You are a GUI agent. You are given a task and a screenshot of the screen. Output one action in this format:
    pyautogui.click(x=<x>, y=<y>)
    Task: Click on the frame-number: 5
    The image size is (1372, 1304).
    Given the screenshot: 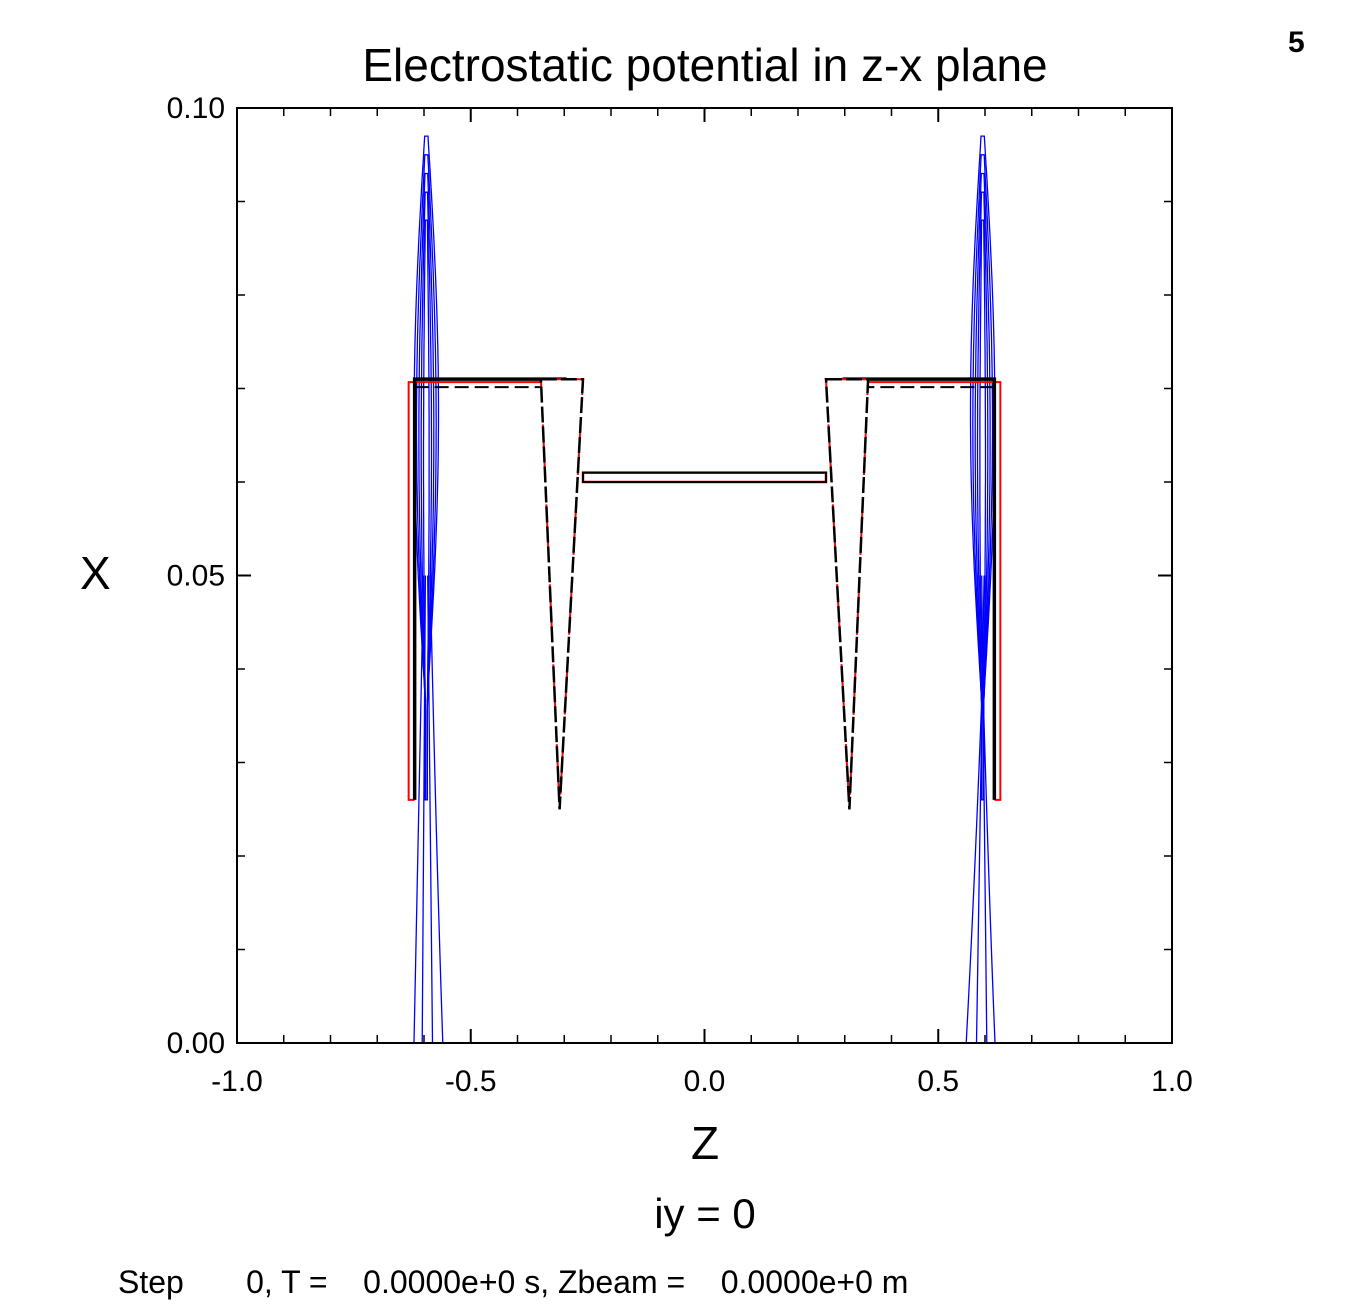 What is the action you would take?
    pyautogui.click(x=1296, y=42)
    